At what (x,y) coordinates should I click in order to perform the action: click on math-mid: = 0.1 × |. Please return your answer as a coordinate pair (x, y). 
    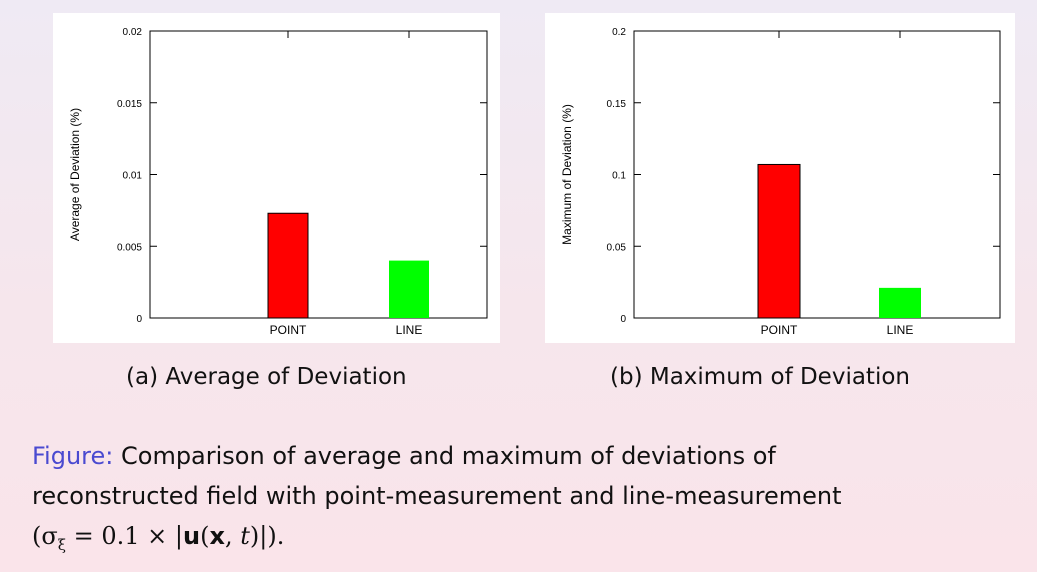
    Looking at the image, I should click on (125, 536).